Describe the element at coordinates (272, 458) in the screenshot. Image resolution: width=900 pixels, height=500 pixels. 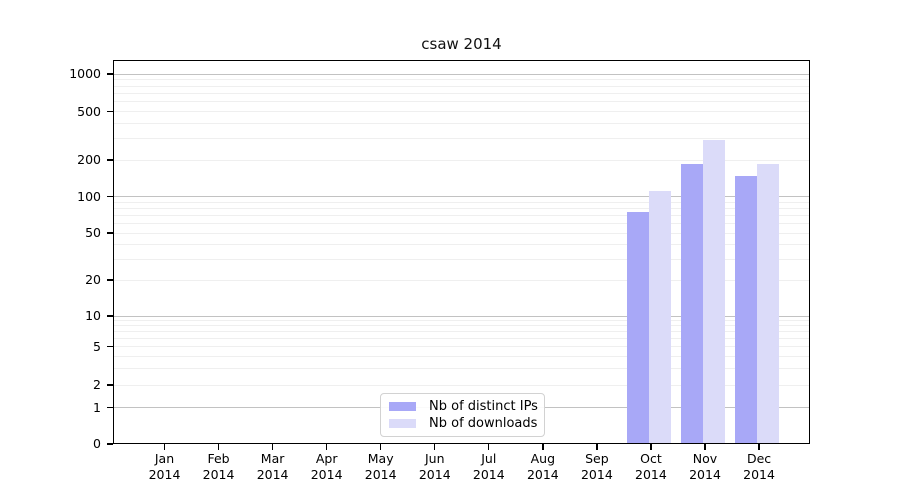
I see `x-tick-month: Mar` at that location.